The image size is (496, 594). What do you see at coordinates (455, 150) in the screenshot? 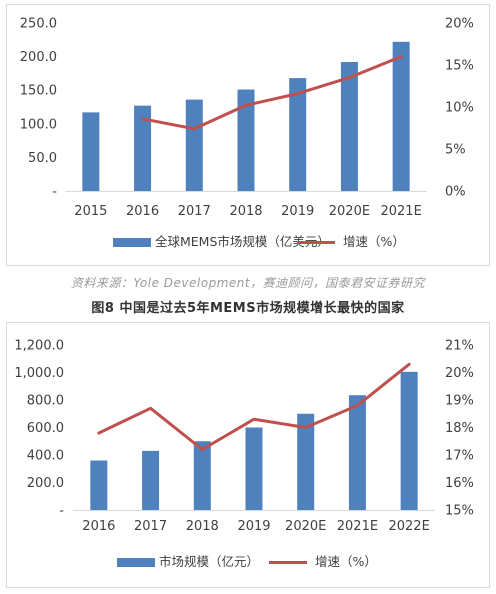
I see `right-axis-tick-label: 5%` at bounding box center [455, 150].